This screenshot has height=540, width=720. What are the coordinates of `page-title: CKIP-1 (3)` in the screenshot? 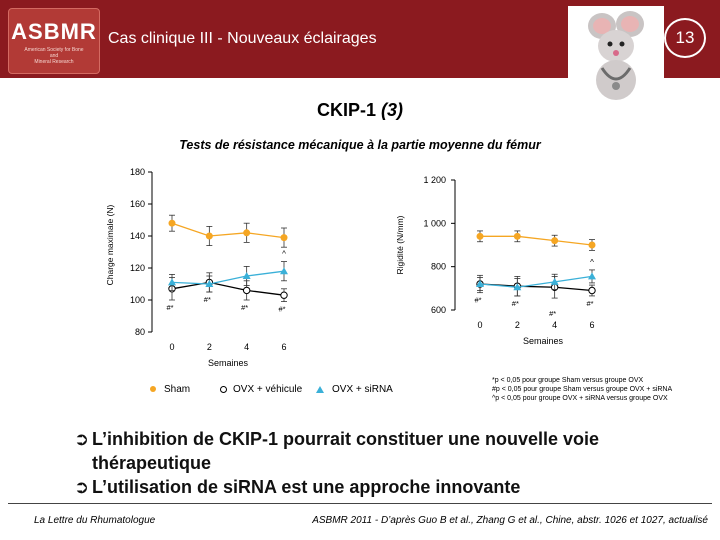 It's located at (360, 110).